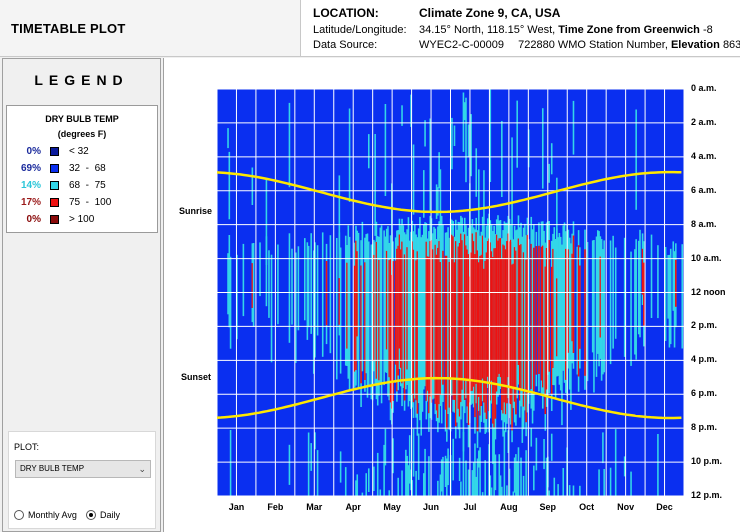 Image resolution: width=740 pixels, height=532 pixels. What do you see at coordinates (731, 45) in the screenshot?
I see `elevation-value: 863 ft` at bounding box center [731, 45].